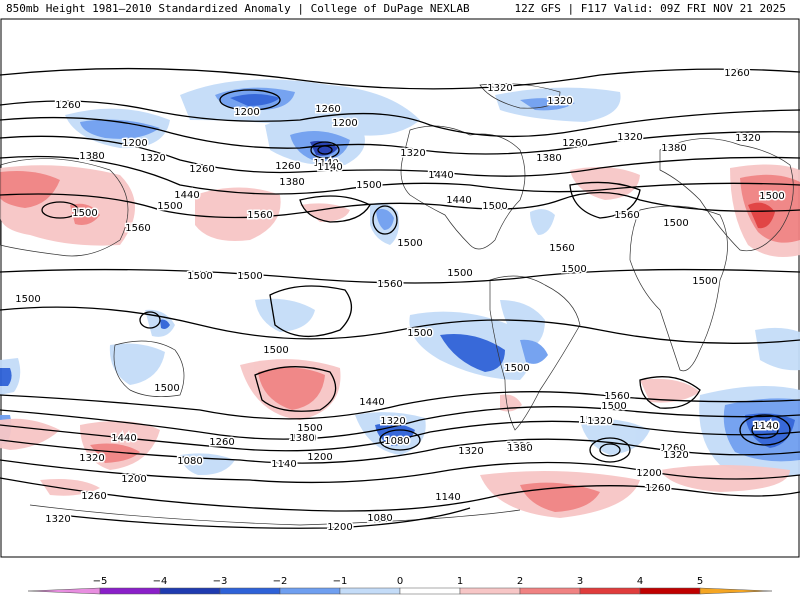  What do you see at coordinates (379, 518) in the screenshot?
I see `contour-label: 1080` at bounding box center [379, 518].